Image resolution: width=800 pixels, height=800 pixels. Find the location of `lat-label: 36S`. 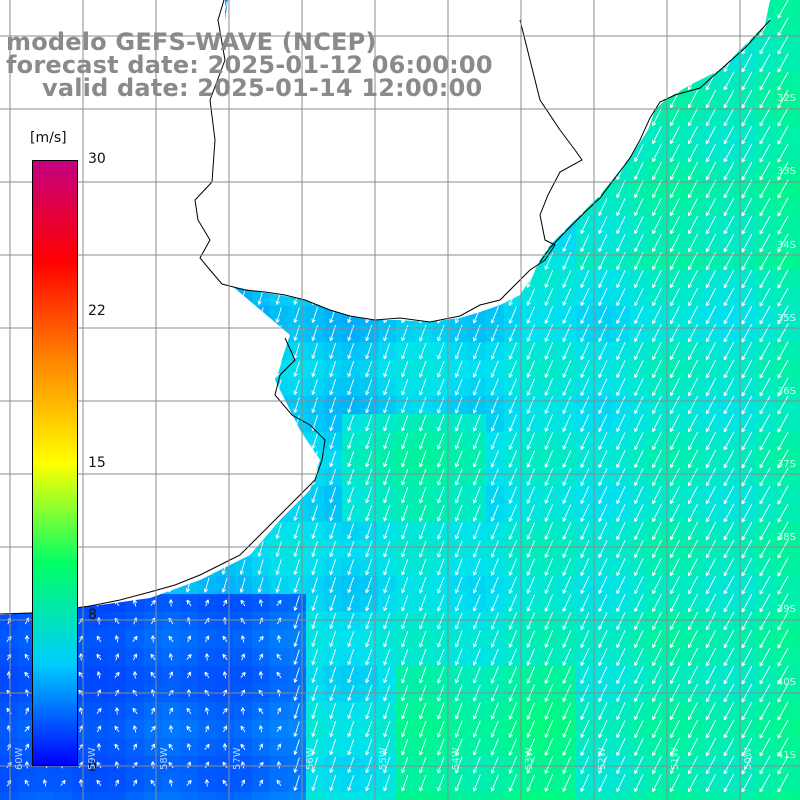

lat-label: 36S is located at coordinates (786, 391).